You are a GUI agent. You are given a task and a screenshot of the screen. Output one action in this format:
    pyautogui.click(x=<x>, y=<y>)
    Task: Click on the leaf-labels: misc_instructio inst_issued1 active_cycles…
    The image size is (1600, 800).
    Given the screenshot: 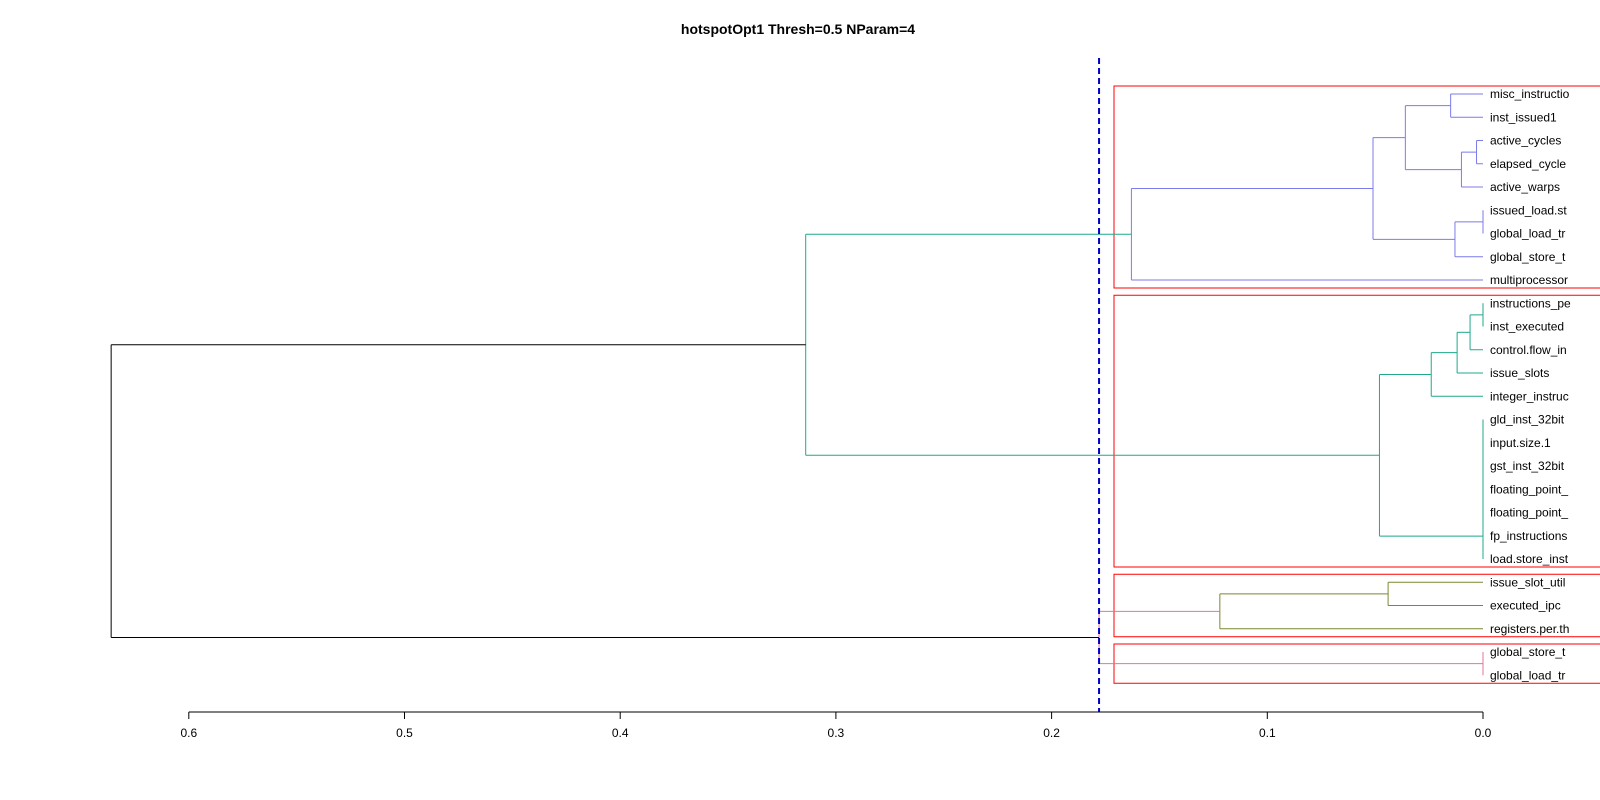 What is the action you would take?
    pyautogui.click(x=1530, y=384)
    